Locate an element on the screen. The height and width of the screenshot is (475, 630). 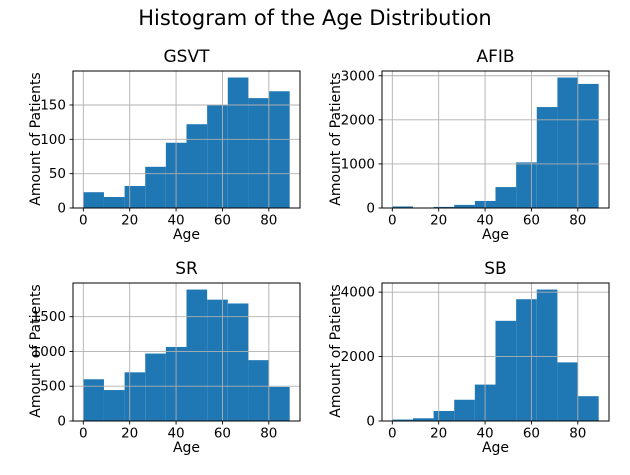
svg-text: 4000 is located at coordinates (358, 293).